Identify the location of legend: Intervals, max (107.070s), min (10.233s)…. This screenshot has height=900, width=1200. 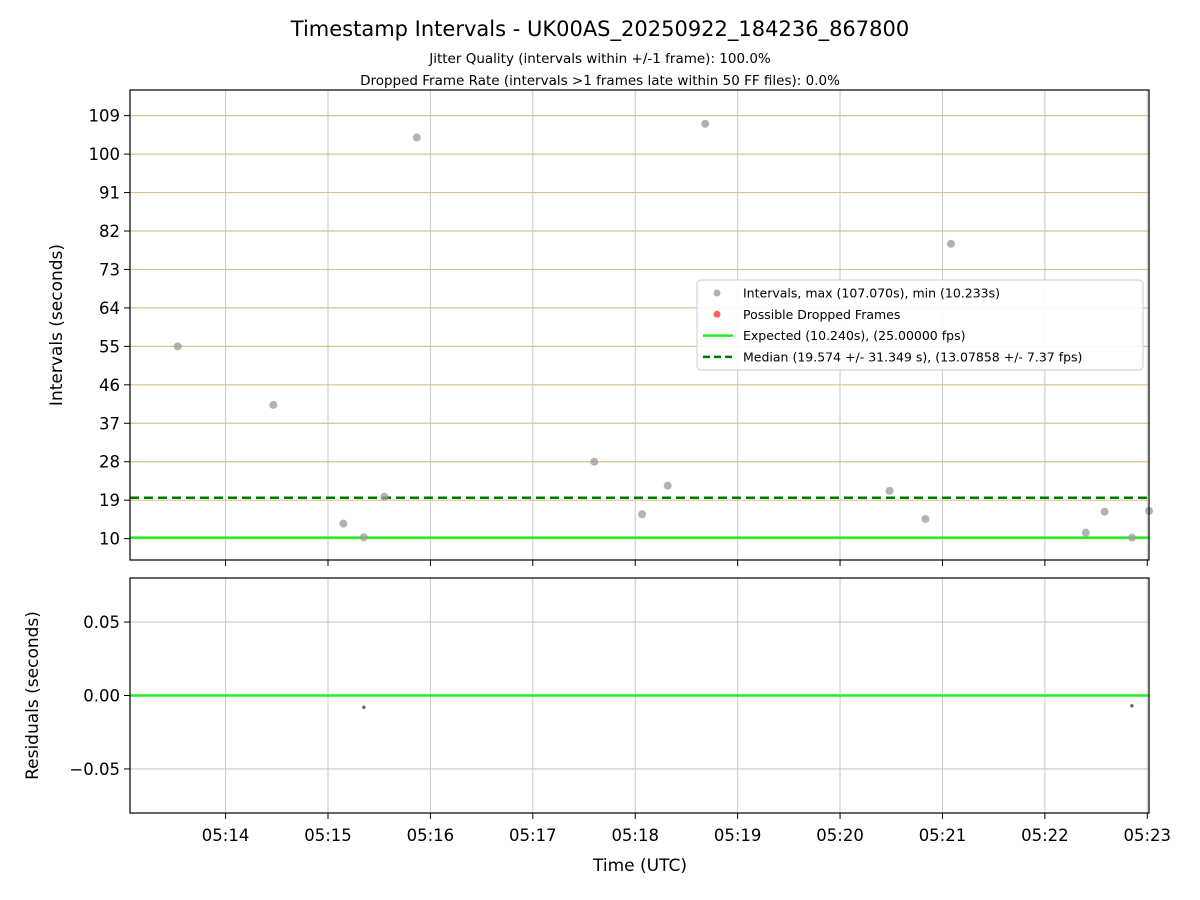
(920, 325).